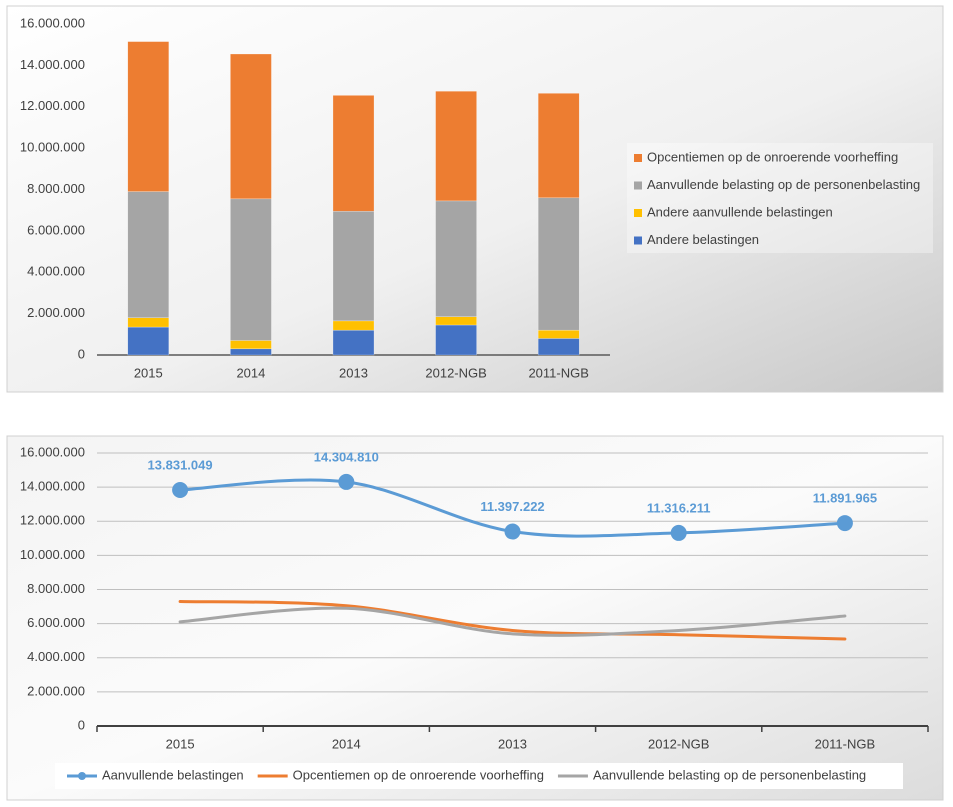  Describe the element at coordinates (845, 498) in the screenshot. I see `data-label: 11.891.965` at that location.